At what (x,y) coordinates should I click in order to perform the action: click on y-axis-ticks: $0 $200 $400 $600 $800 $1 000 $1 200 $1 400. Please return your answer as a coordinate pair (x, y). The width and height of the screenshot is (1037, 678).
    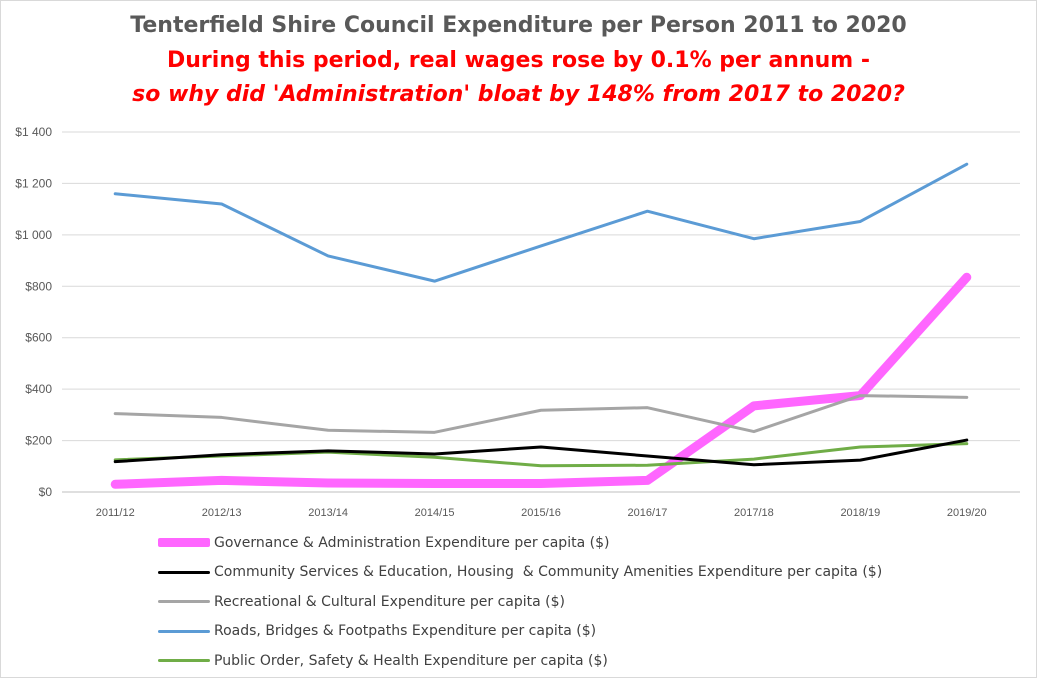
    Looking at the image, I should click on (33, 312).